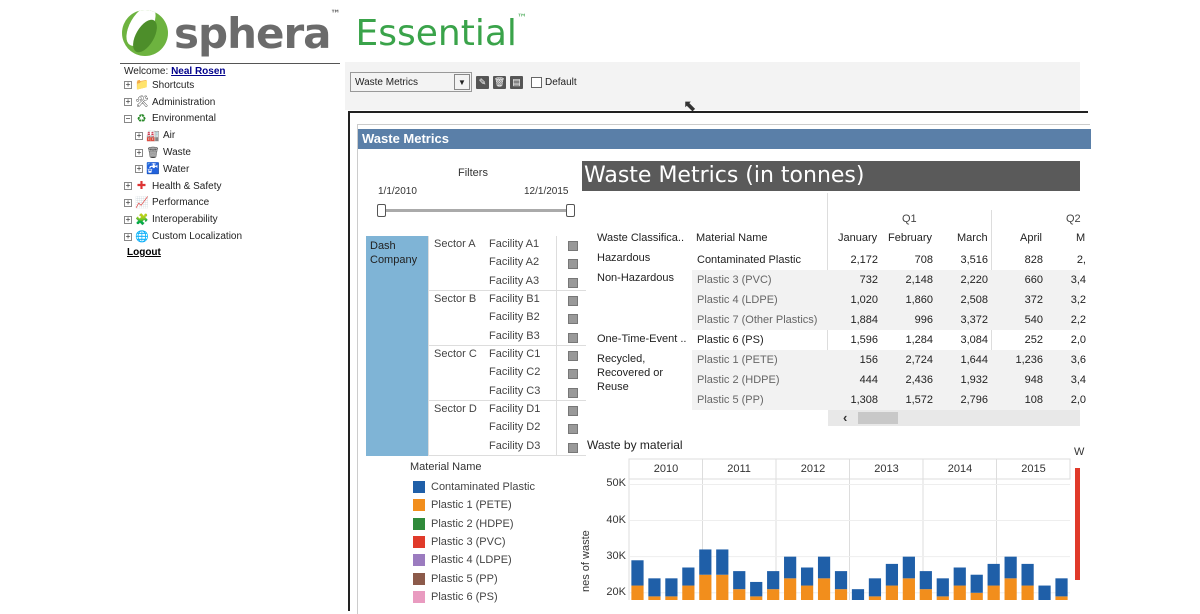  Describe the element at coordinates (455, 244) in the screenshot. I see `sector-label: Sector A` at that location.